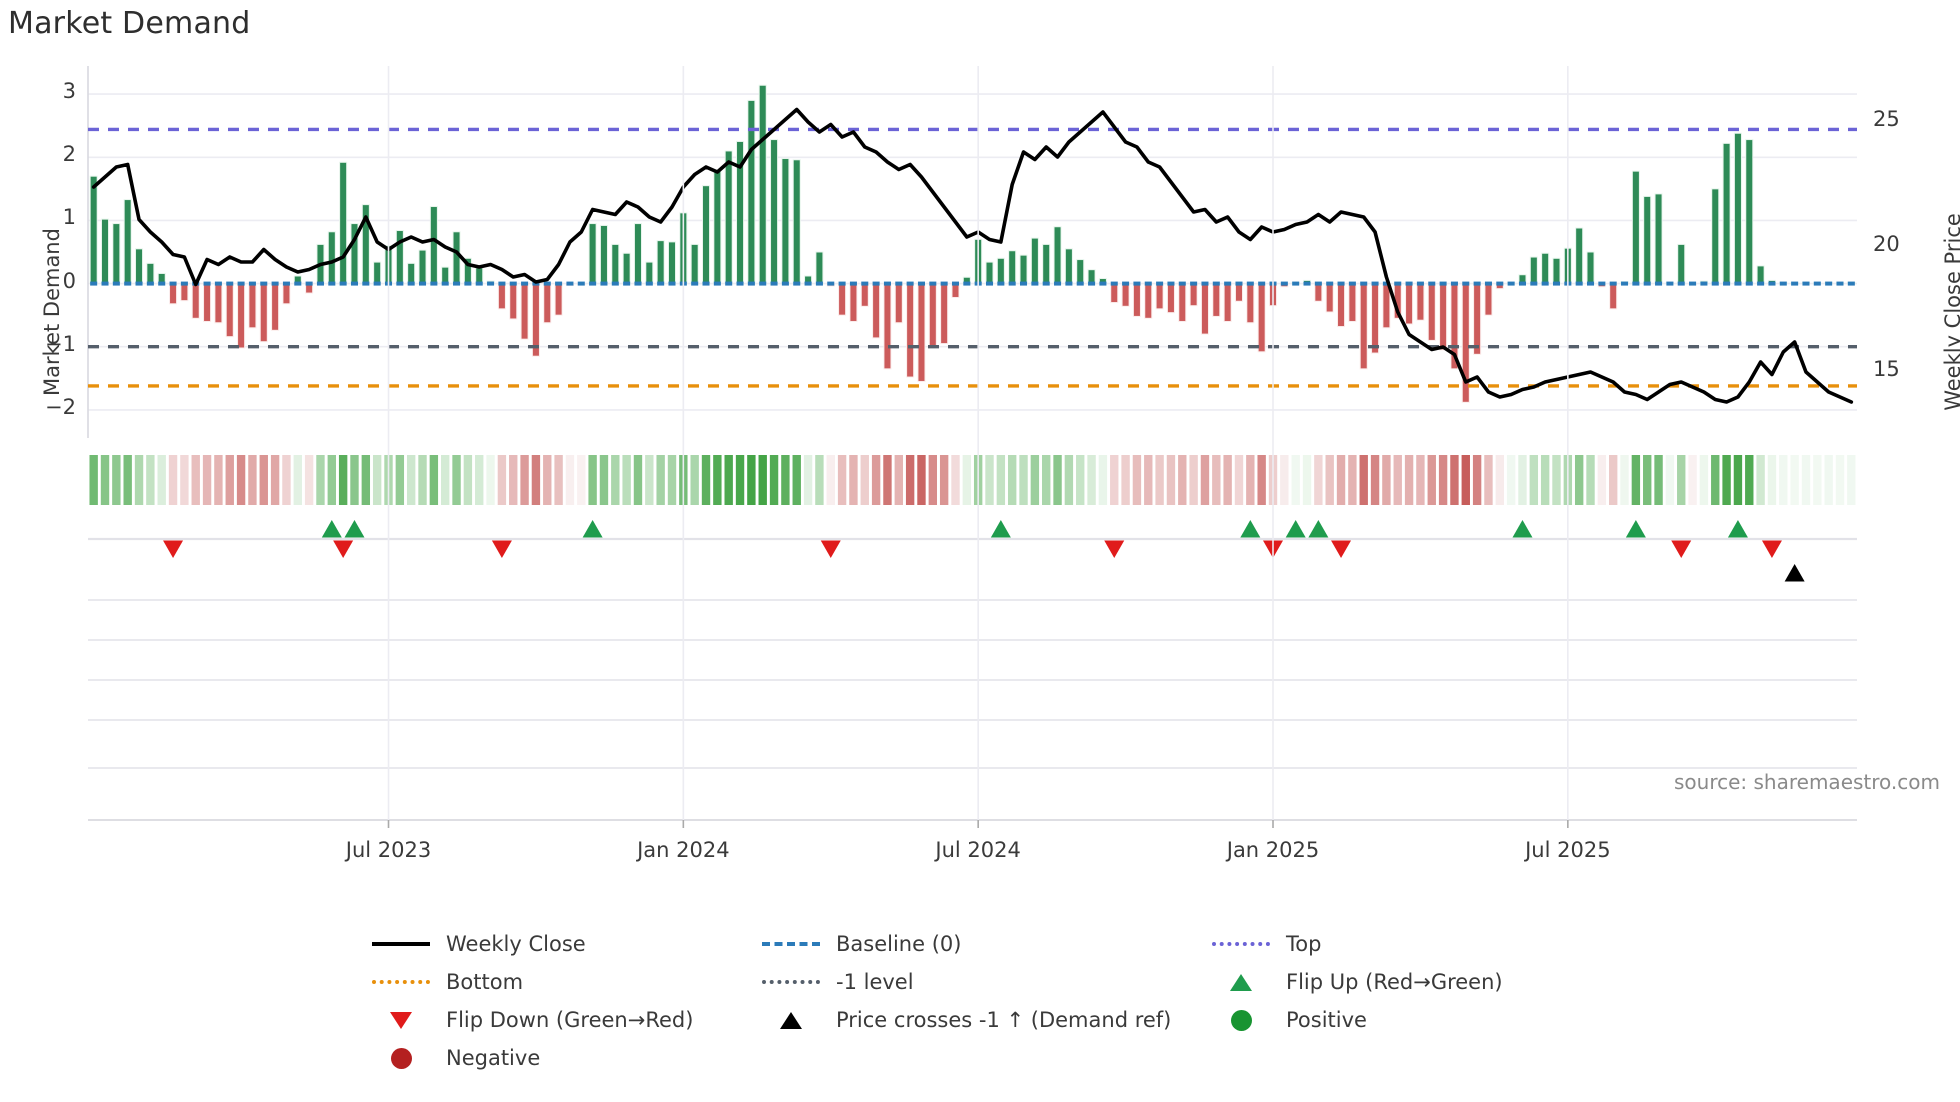 The height and width of the screenshot is (1102, 1960). Describe the element at coordinates (516, 944) in the screenshot. I see `legend-label: Weekly Close` at that location.